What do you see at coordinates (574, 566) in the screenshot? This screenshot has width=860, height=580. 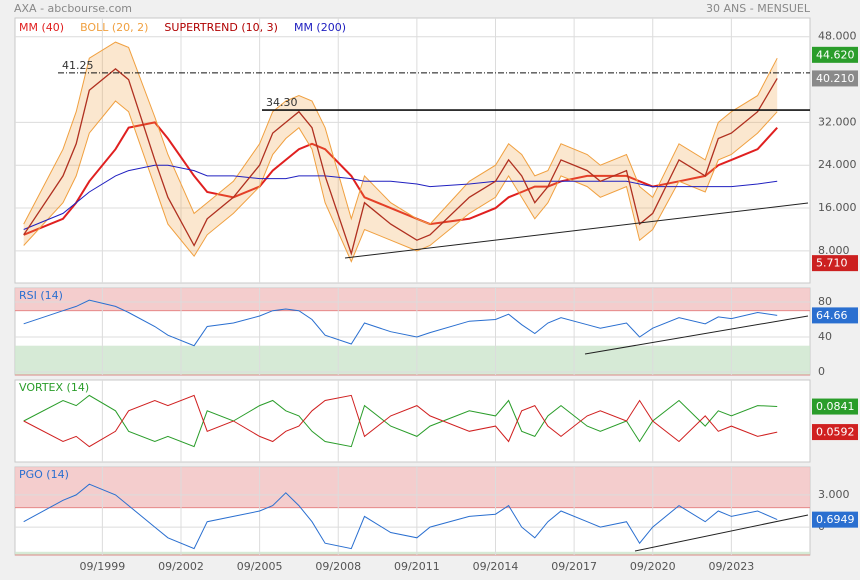 I see `x-tick-label: 09/2017` at bounding box center [574, 566].